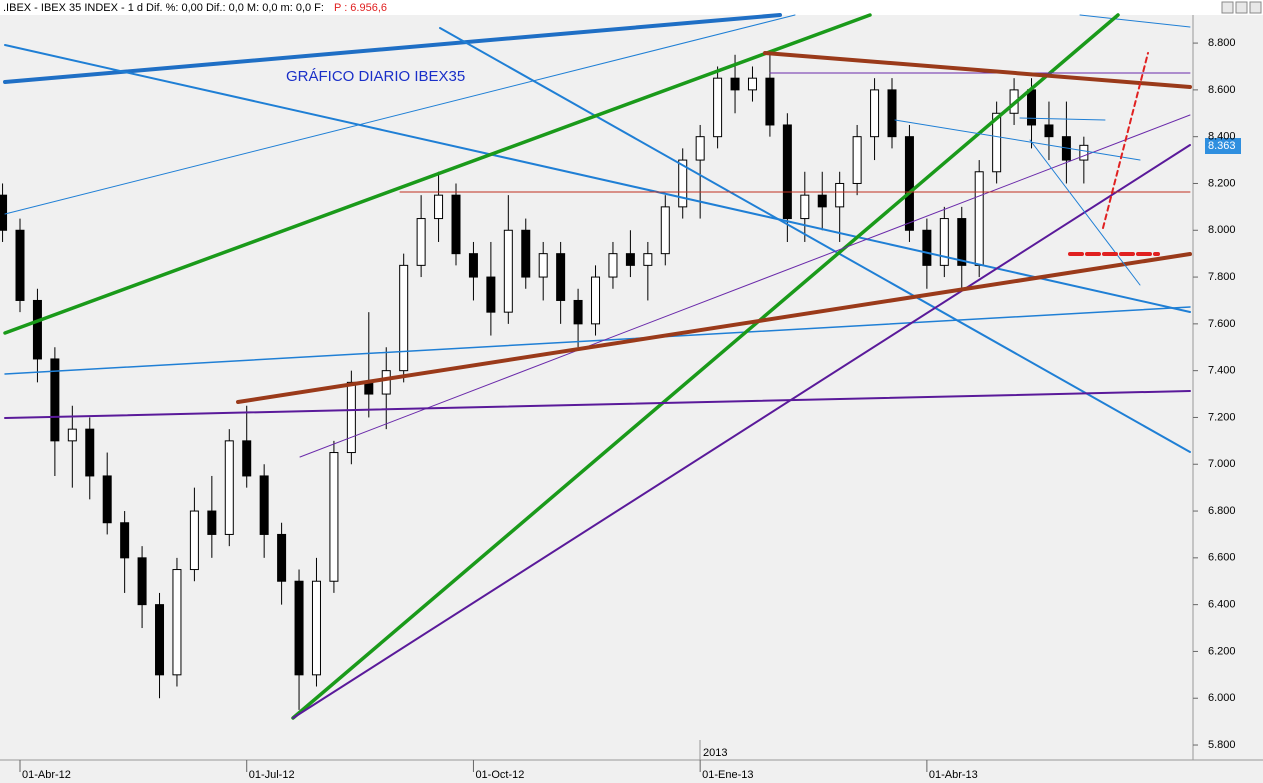  Describe the element at coordinates (1227, 7) in the screenshot. I see `minimize-button` at that location.